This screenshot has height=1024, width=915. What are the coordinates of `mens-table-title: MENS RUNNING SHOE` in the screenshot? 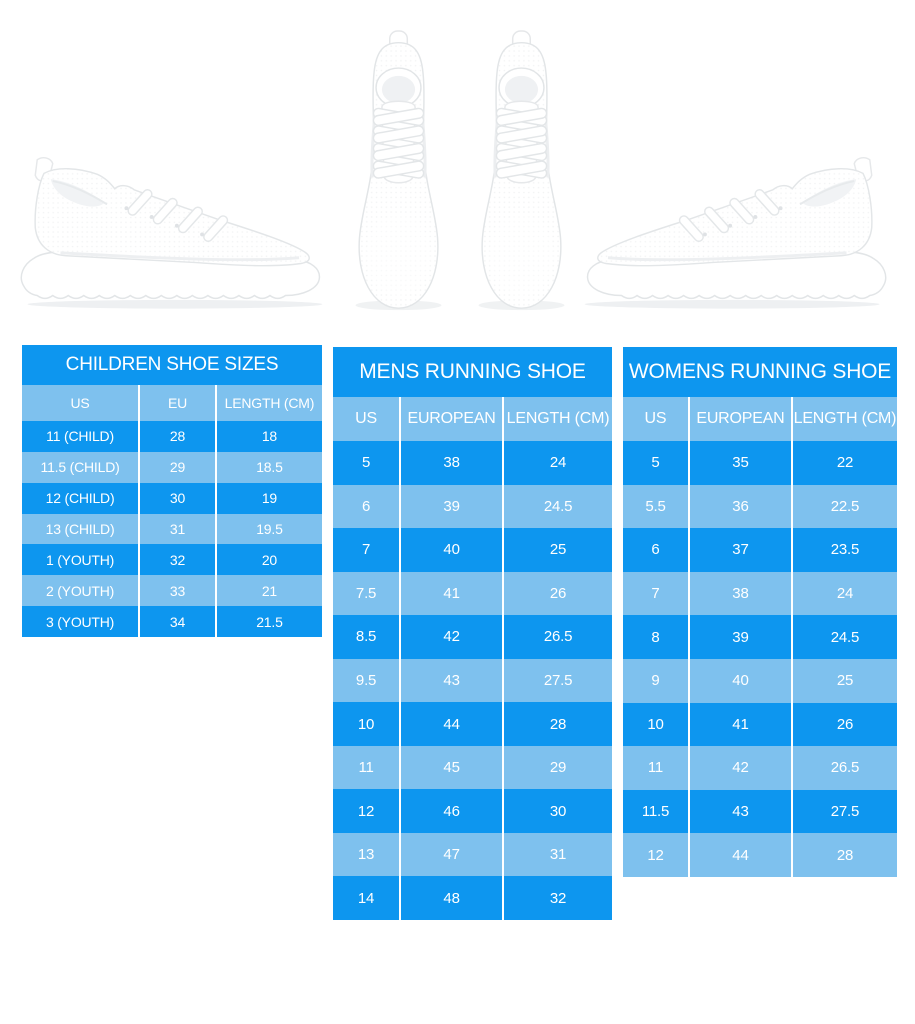 It's located at (472, 372).